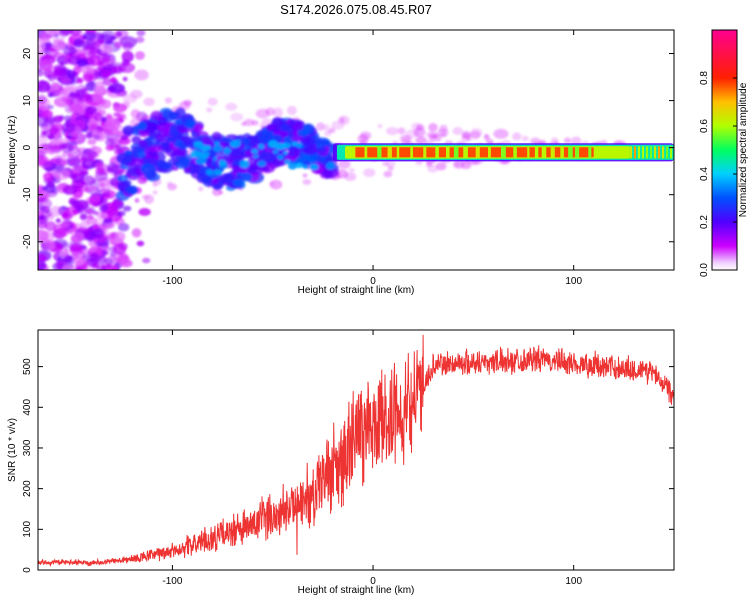 The width and height of the screenshot is (750, 600). What do you see at coordinates (704, 222) in the screenshot?
I see `colorbar-tick-label: 0.2` at bounding box center [704, 222].